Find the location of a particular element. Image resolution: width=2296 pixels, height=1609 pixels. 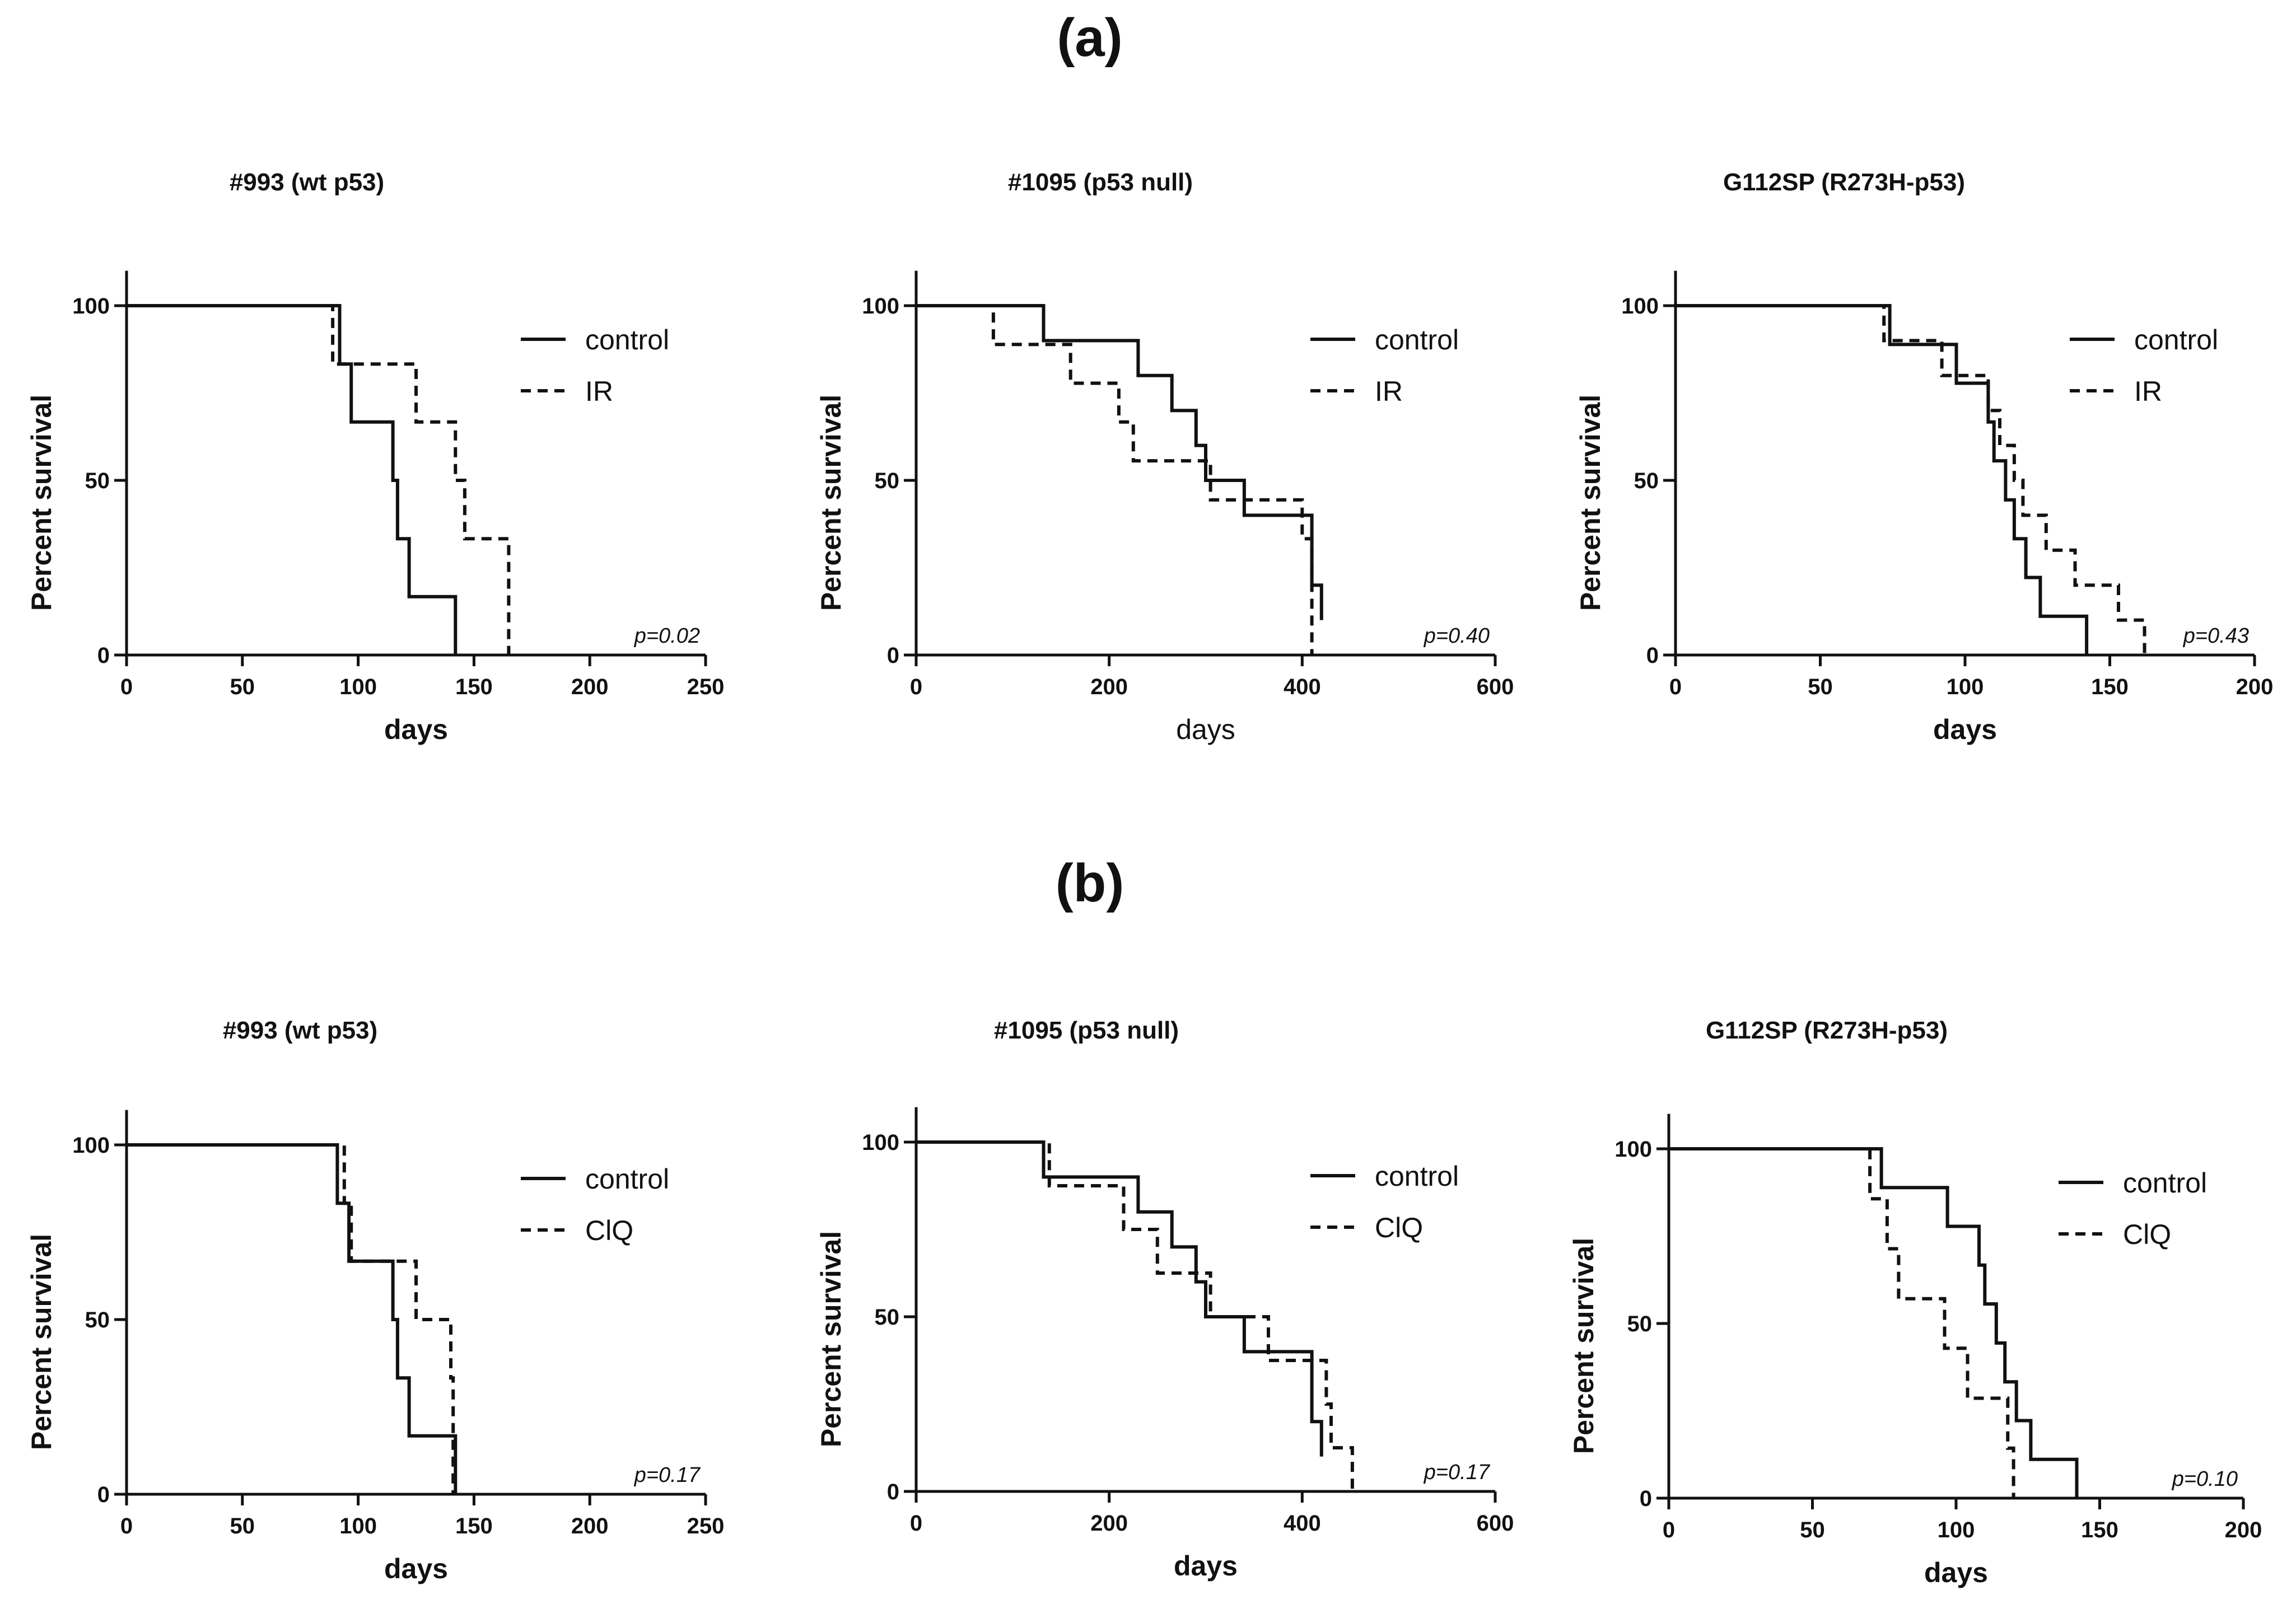

p-value-label: p=0.10 is located at coordinates (2205, 1479).